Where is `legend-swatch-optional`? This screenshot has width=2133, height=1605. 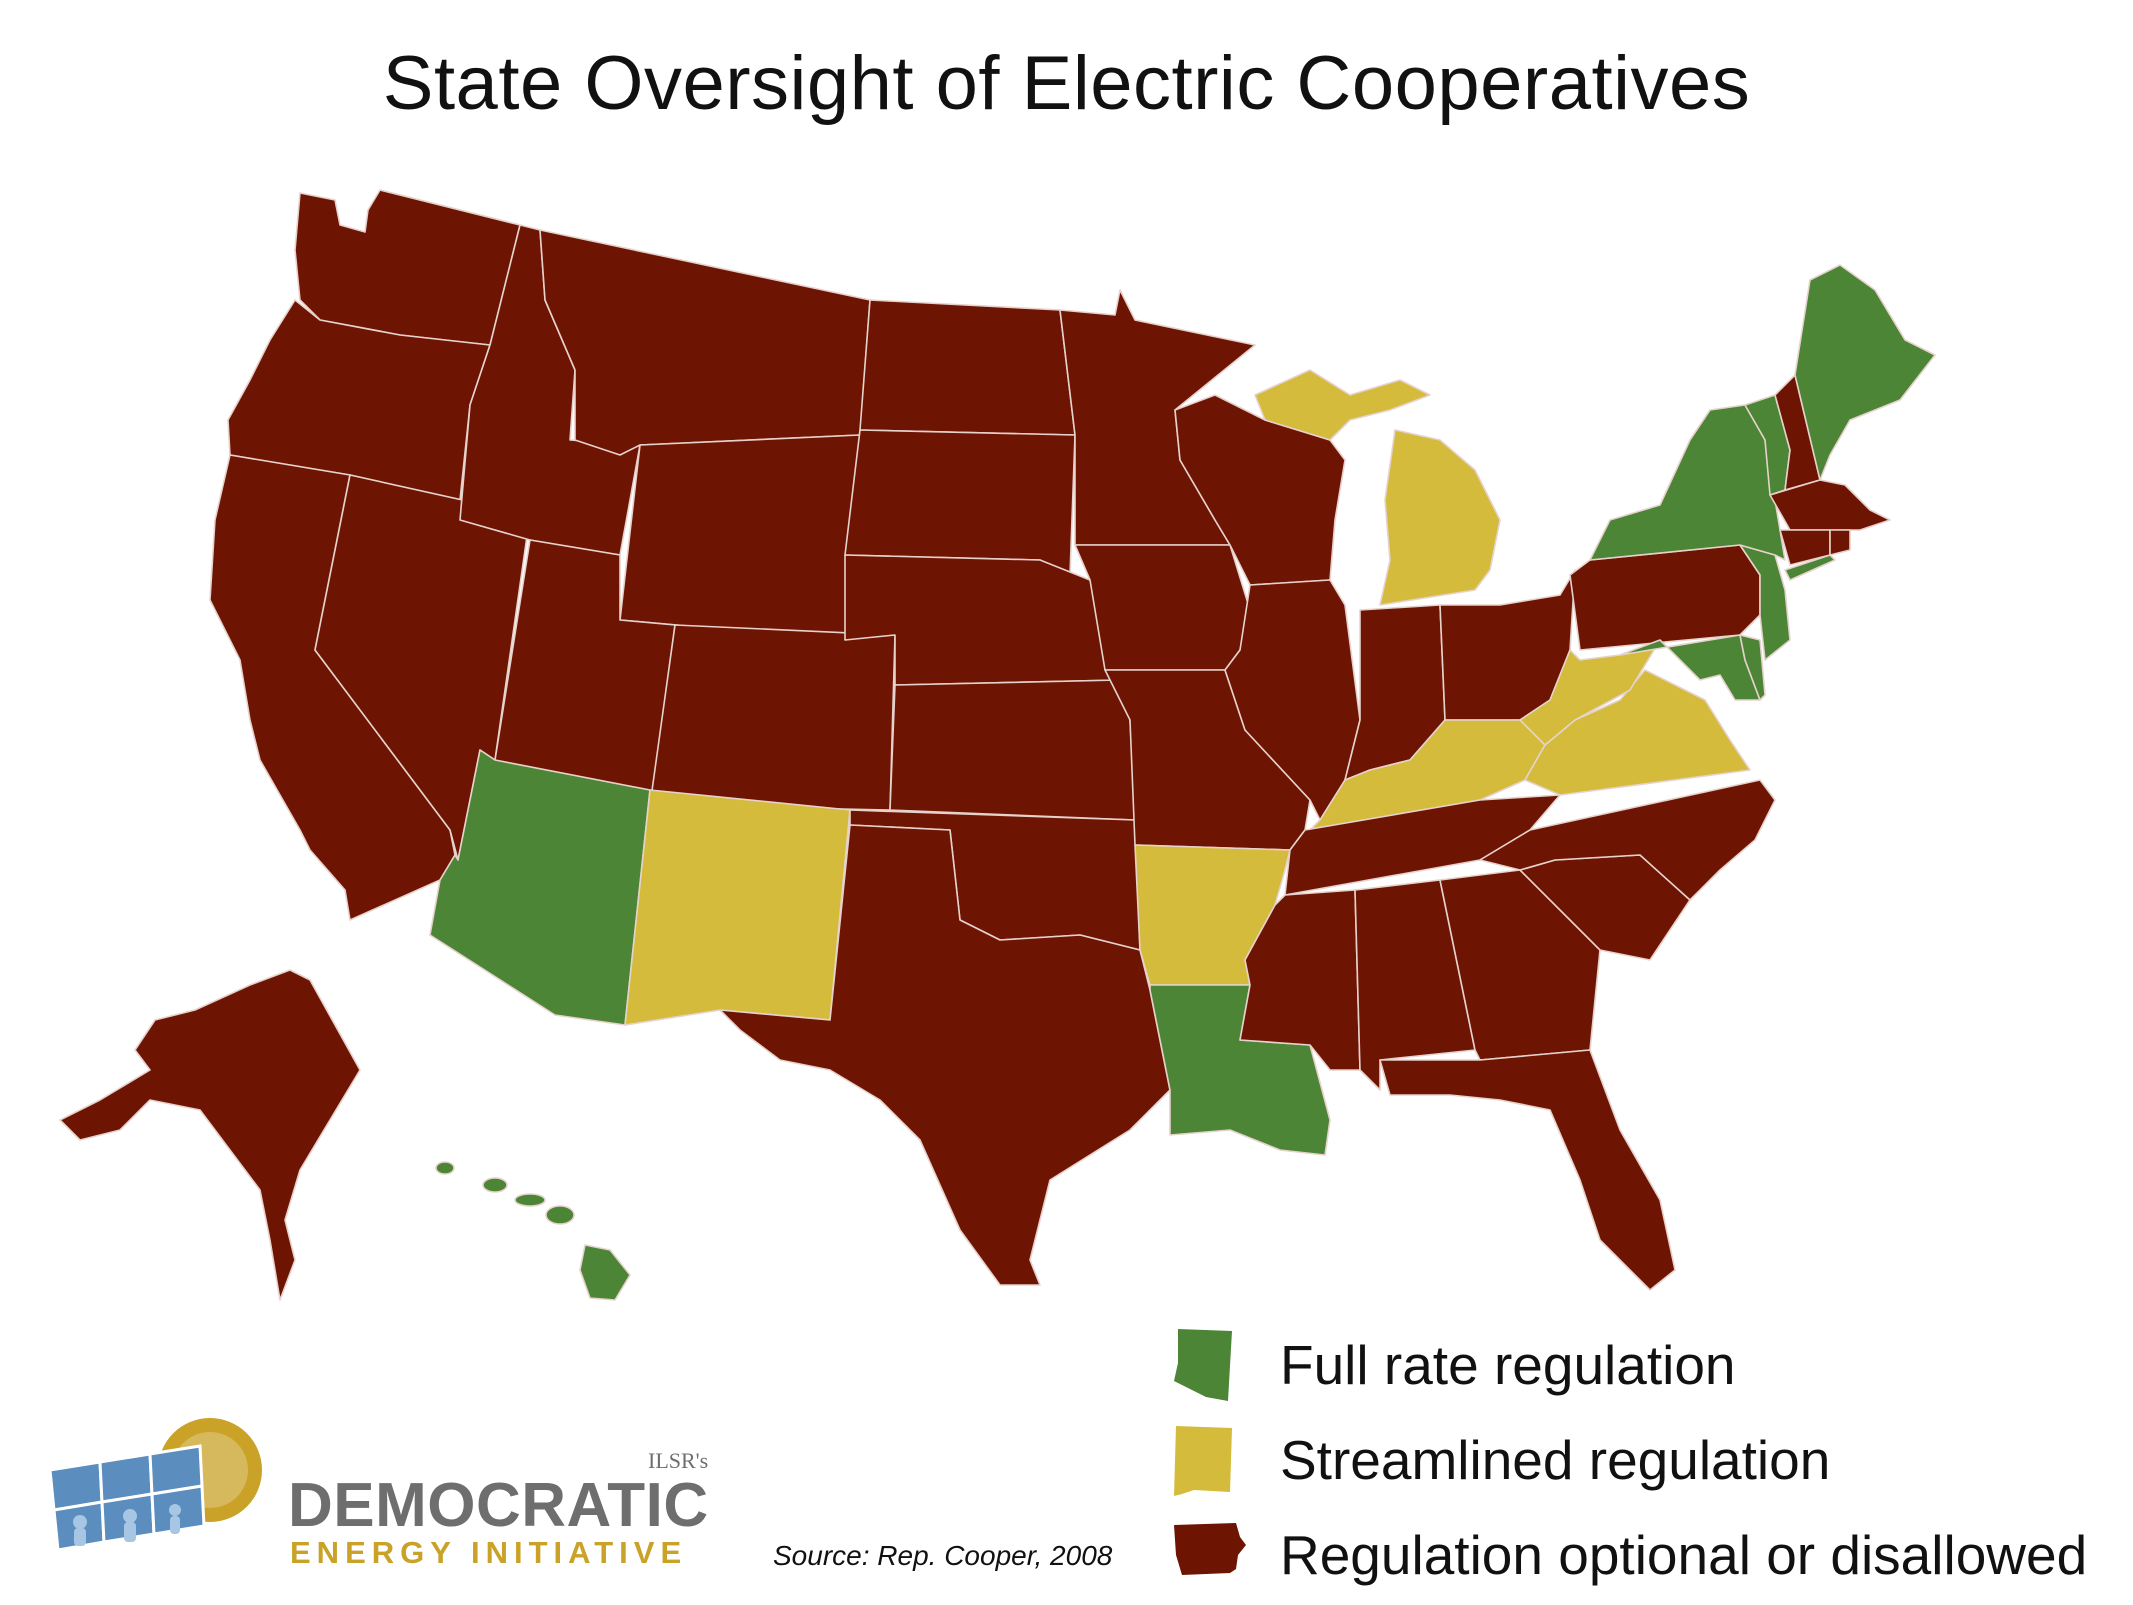 legend-swatch-optional is located at coordinates (1210, 1549).